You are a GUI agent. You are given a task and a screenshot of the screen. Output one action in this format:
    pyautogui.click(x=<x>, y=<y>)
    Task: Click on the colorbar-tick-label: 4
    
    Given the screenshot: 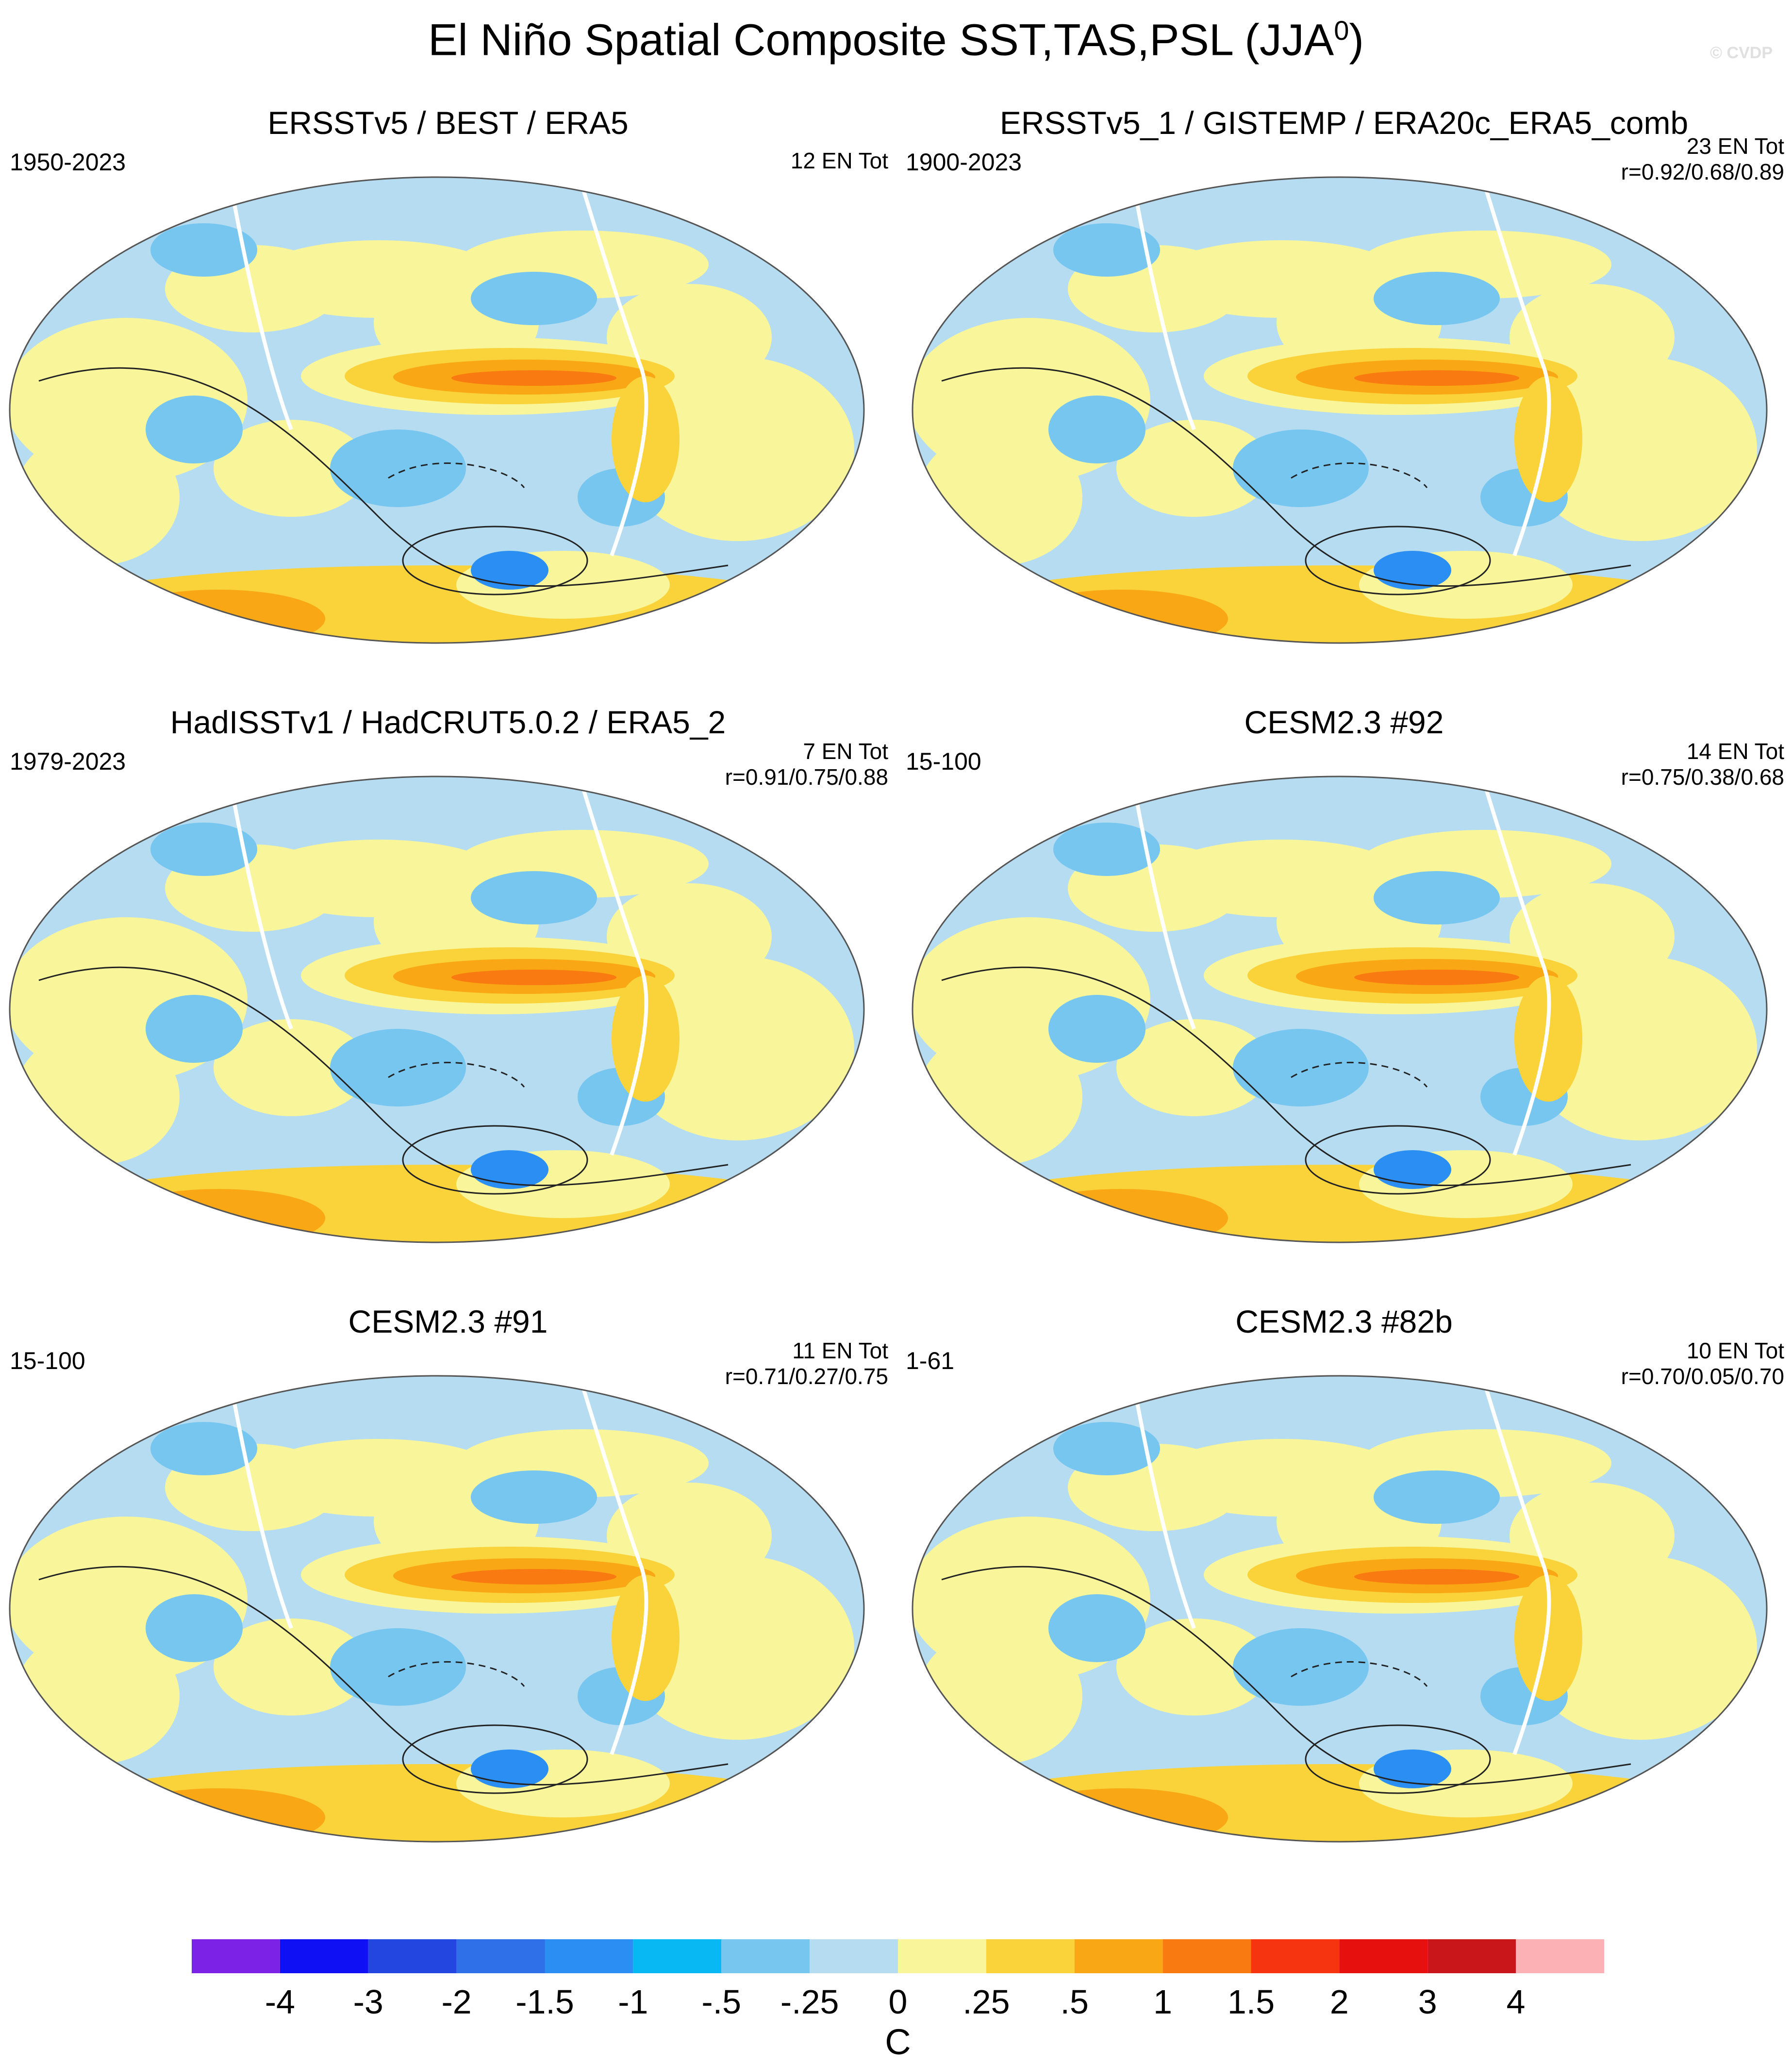 What is the action you would take?
    pyautogui.click(x=1516, y=2002)
    